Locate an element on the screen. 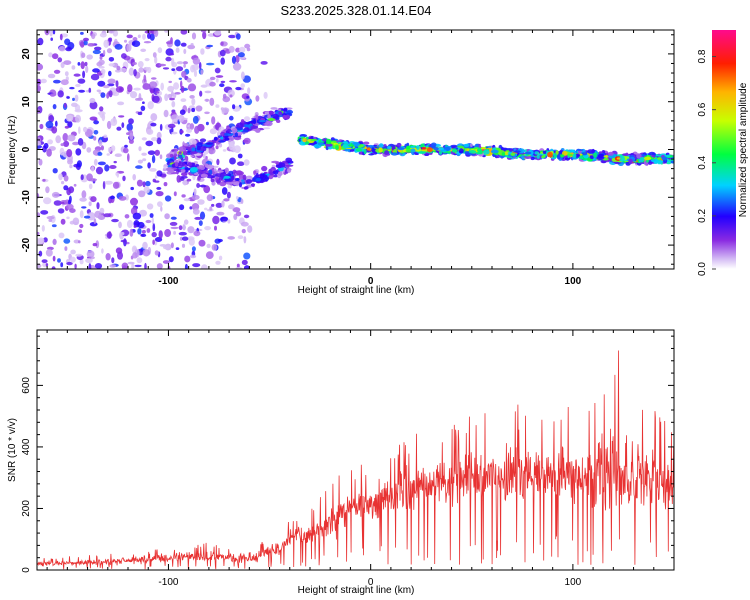  spectrogram-y-label: Frequency (Hz) is located at coordinates (12, 150).